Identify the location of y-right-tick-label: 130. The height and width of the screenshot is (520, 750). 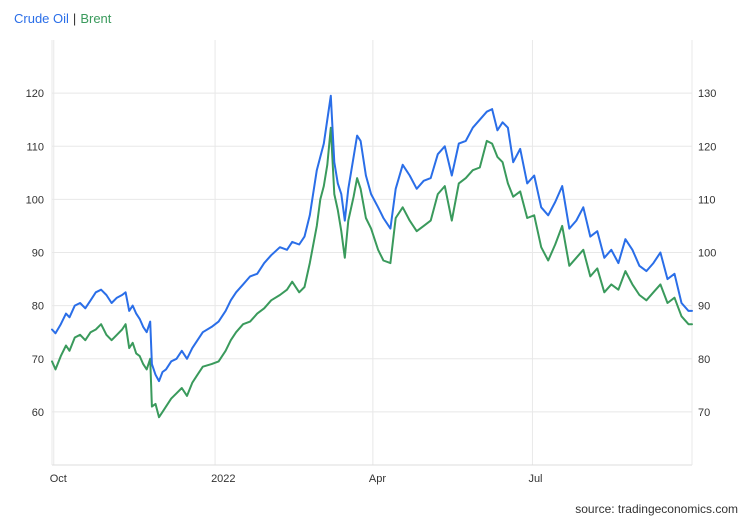
(707, 94).